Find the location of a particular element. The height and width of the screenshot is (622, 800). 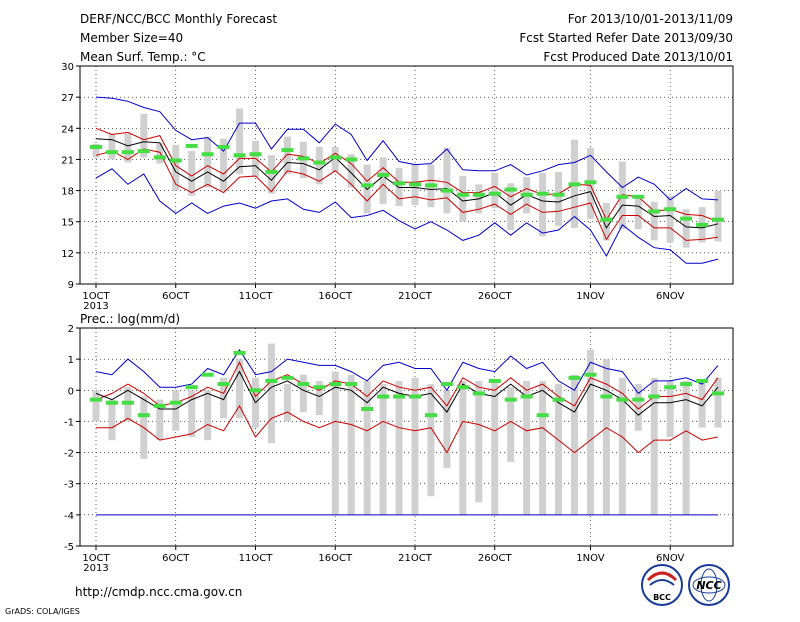

prec-ytick-label: -2 is located at coordinates (69, 454).